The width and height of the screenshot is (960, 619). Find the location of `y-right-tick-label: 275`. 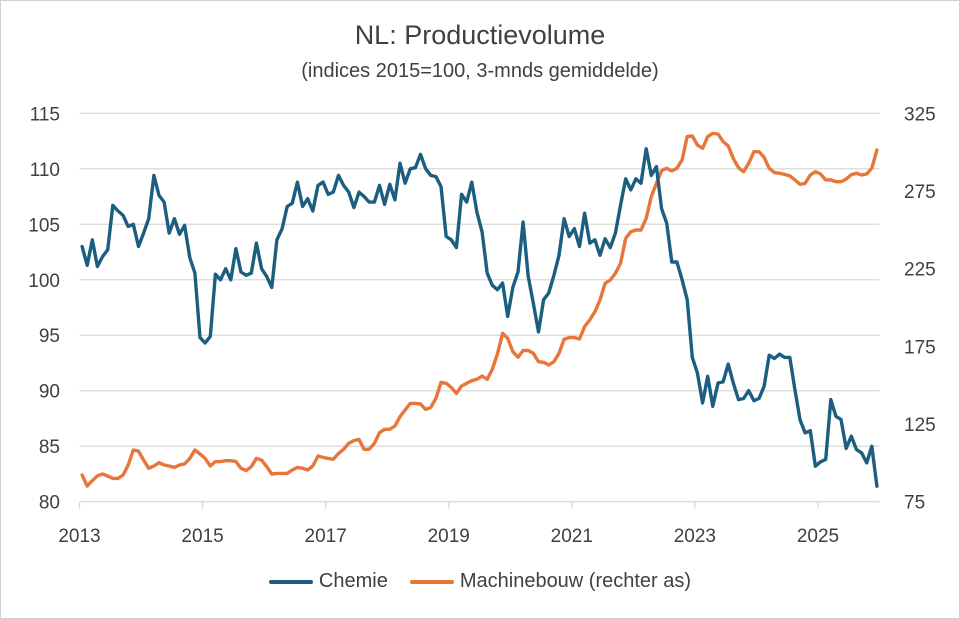

y-right-tick-label: 275 is located at coordinates (920, 192).